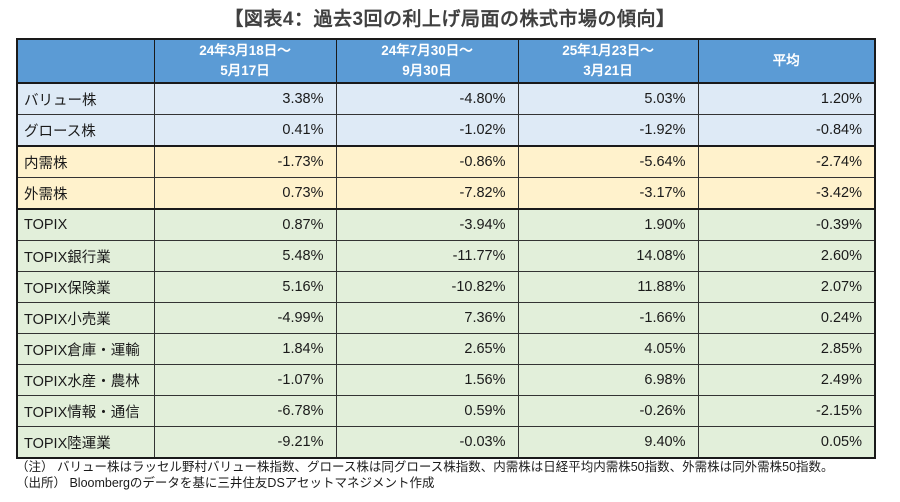  I want to click on value-cell: 0.41%, so click(245, 130).